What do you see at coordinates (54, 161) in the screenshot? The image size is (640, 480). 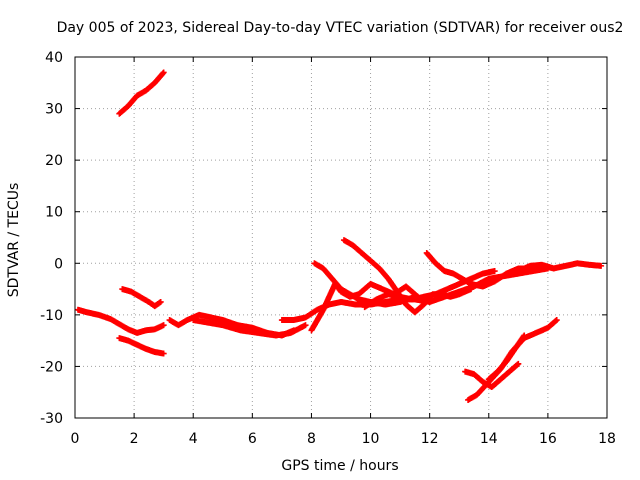 I see `y-tick-label: 20` at bounding box center [54, 161].